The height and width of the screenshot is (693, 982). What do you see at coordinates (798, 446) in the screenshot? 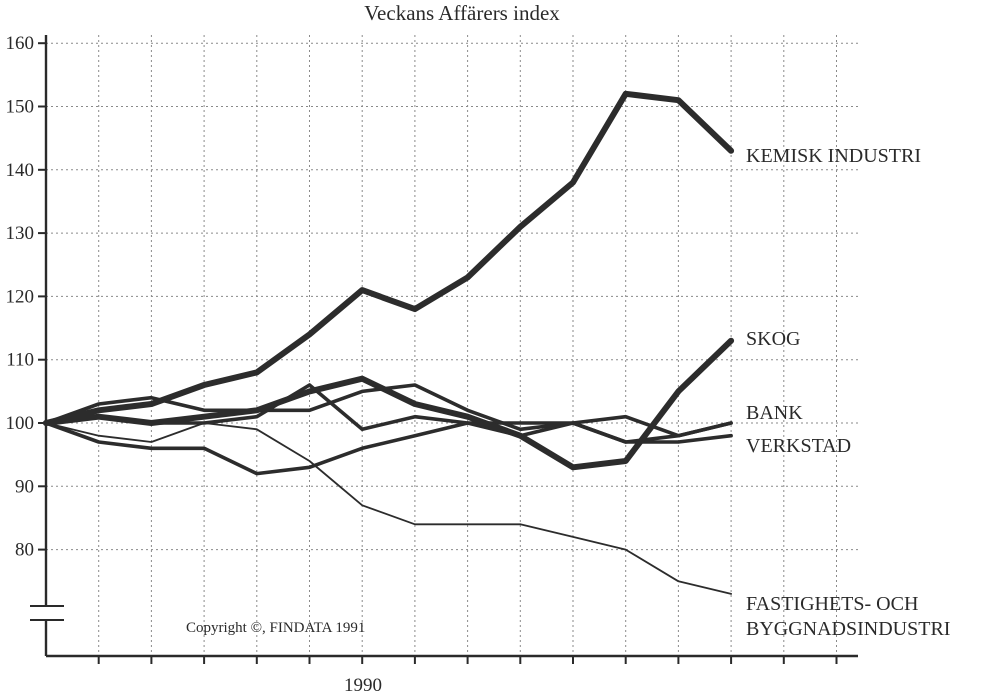
I see `series-label: VERKSTAD` at bounding box center [798, 446].